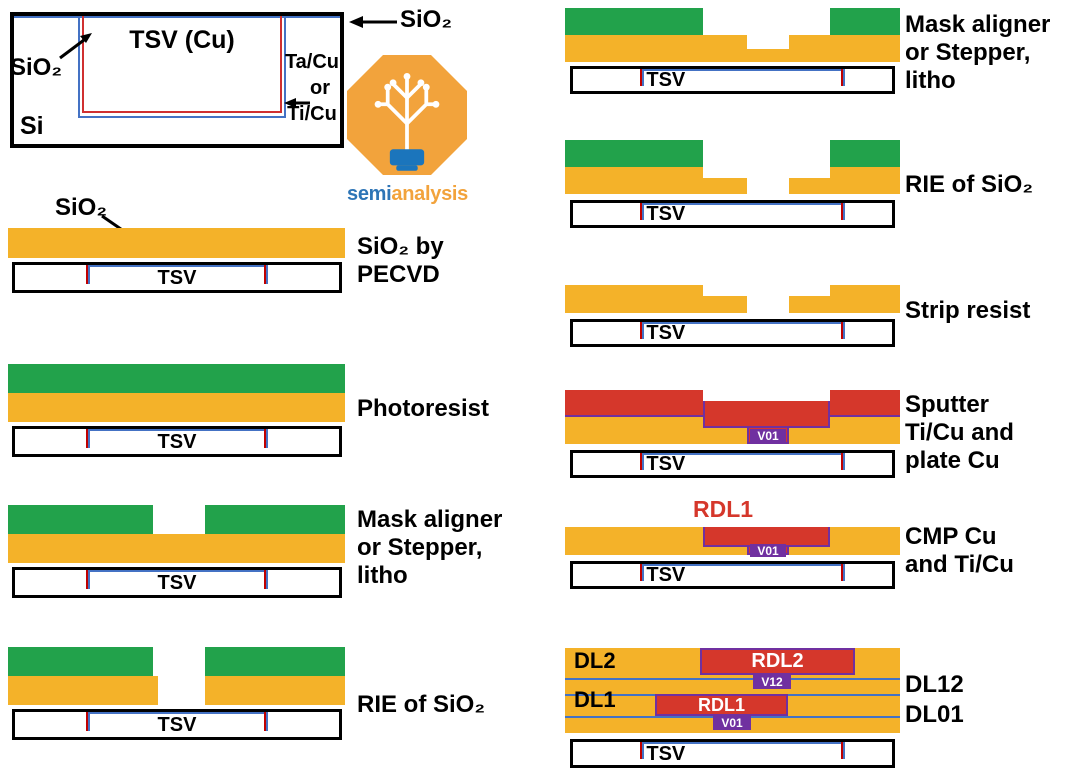  Describe the element at coordinates (182, 64) in the screenshot. I see `tsv-barrier-liner` at that location.